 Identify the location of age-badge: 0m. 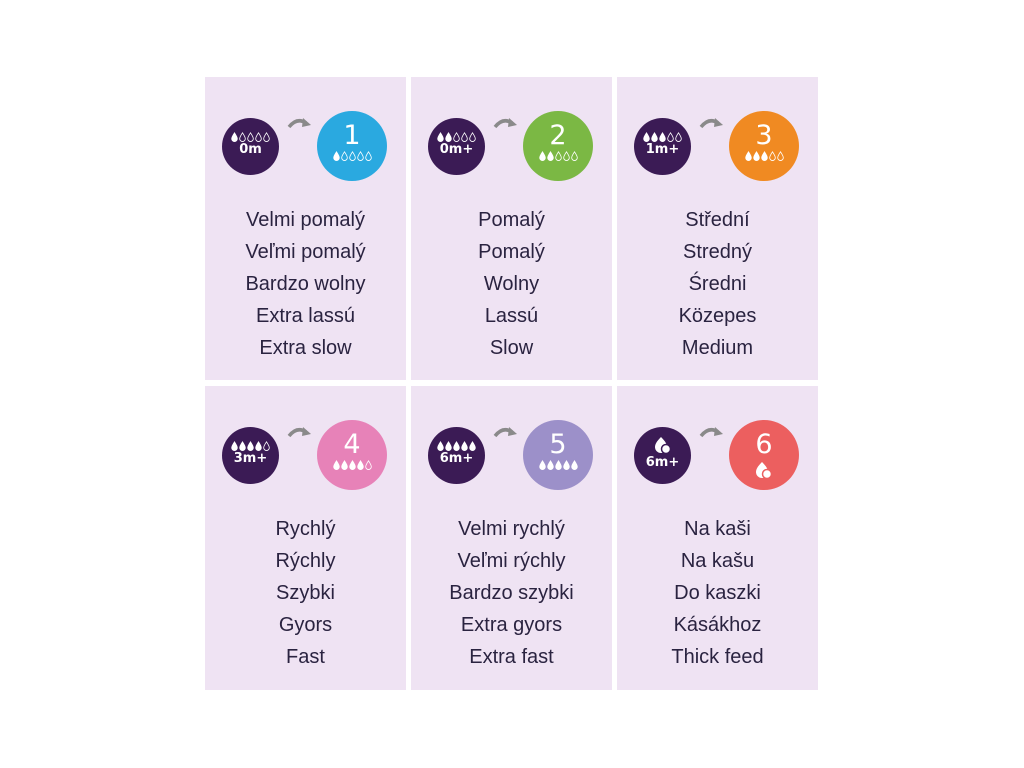
(250, 146).